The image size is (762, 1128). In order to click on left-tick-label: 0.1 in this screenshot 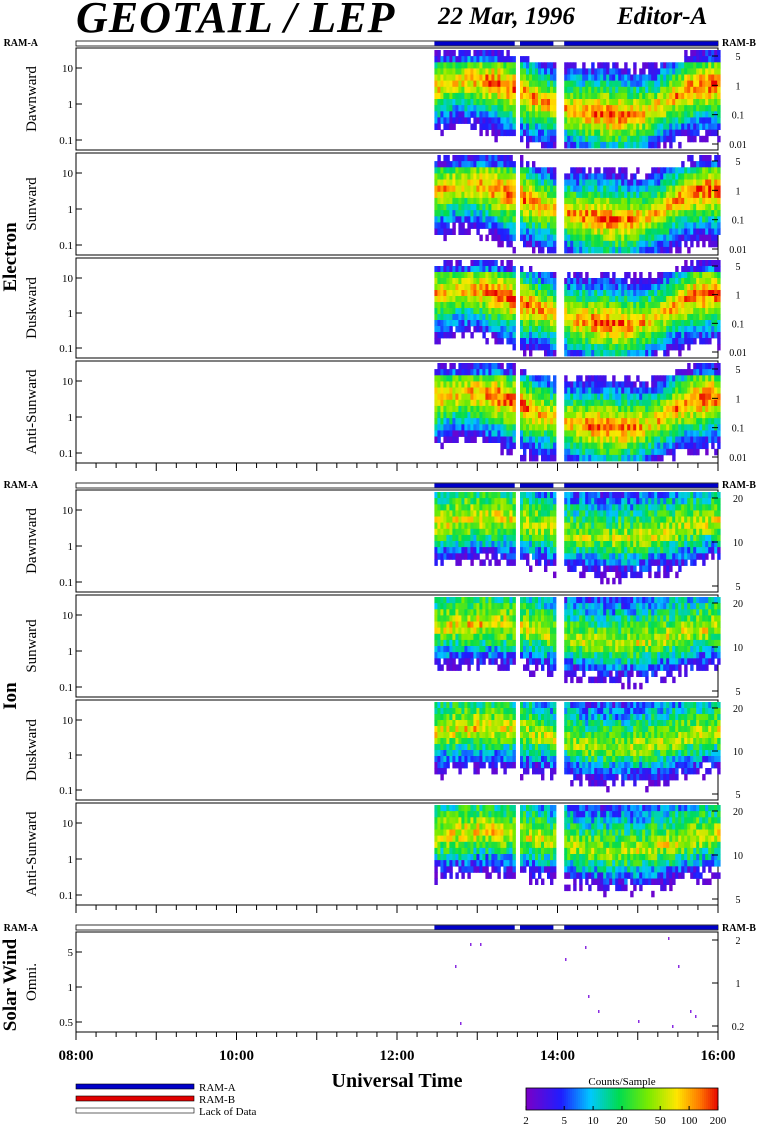, I will do `click(66, 246)`.